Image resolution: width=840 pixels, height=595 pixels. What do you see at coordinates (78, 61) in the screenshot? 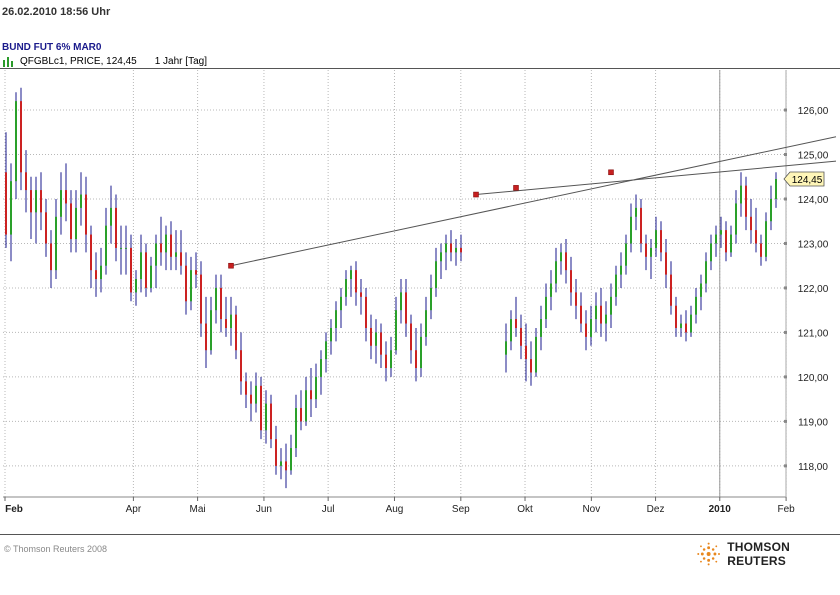
I see `series-label: QFGBLc1, PRICE, 124,45` at bounding box center [78, 61].